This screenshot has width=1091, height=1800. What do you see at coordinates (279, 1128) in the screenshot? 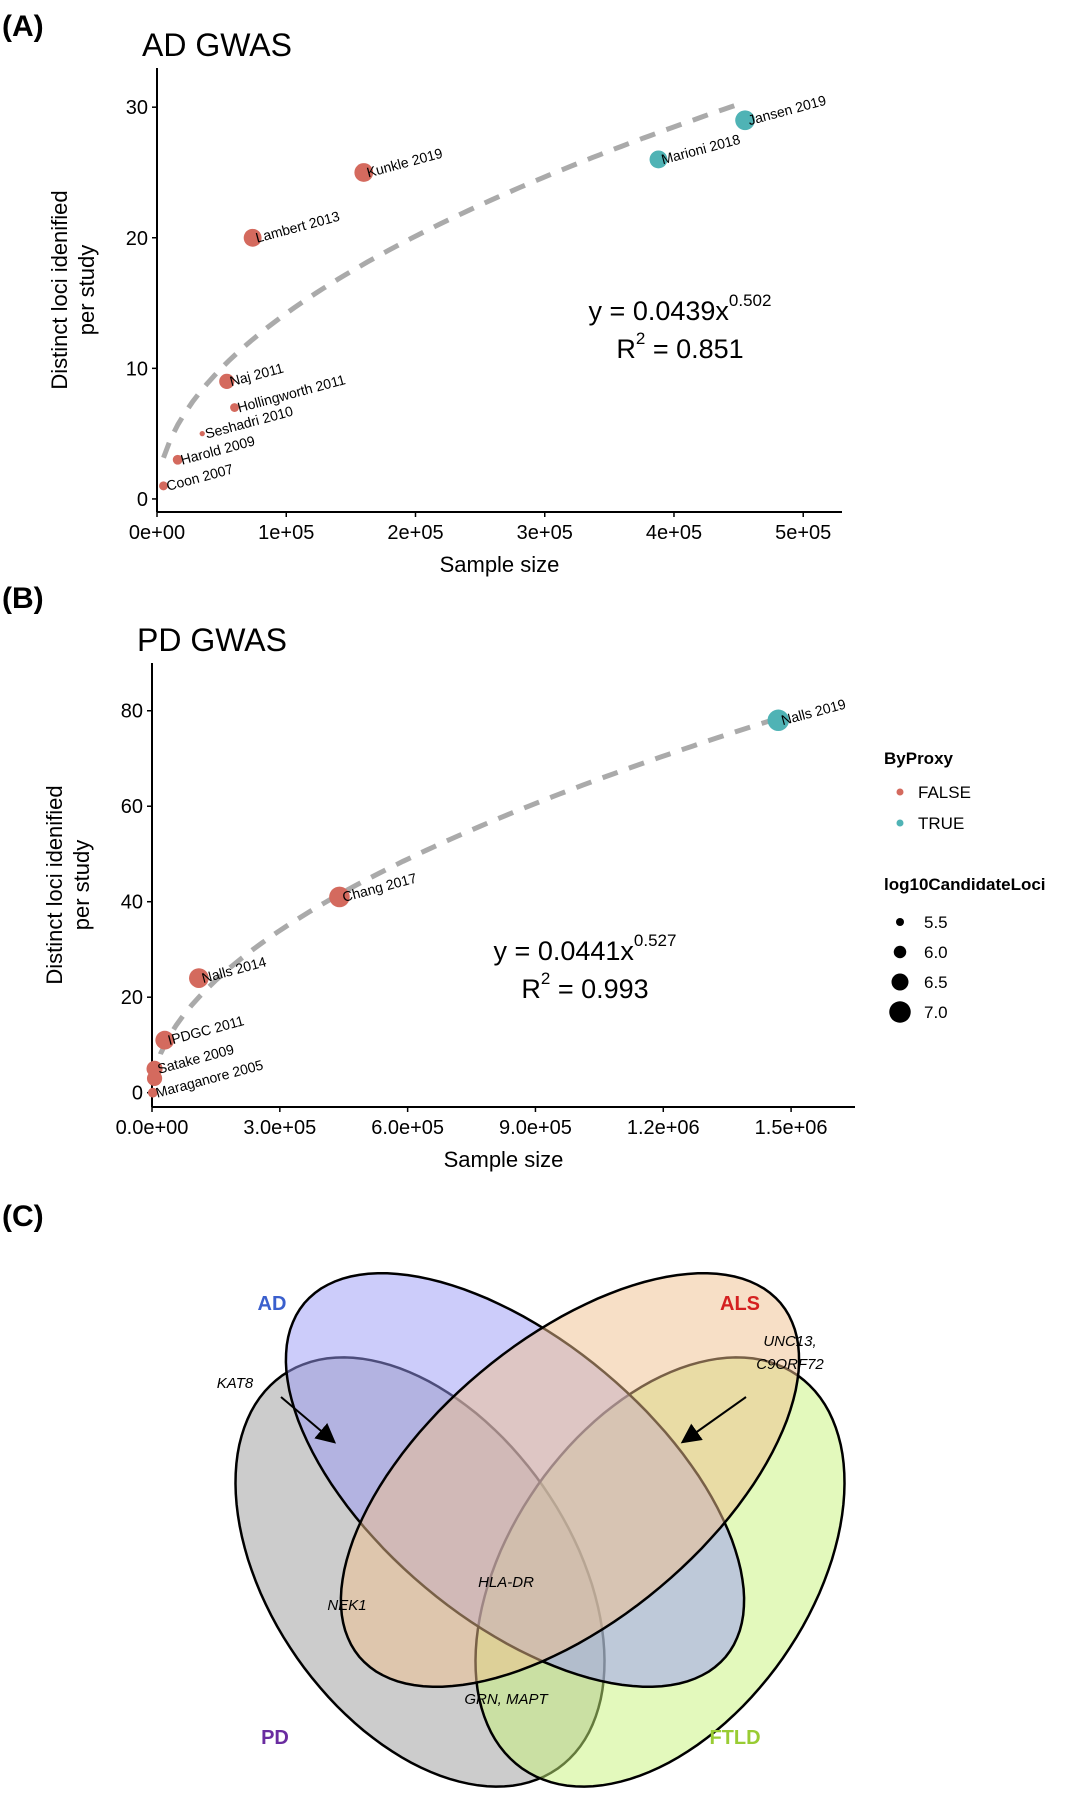
I see `pd-x-tick-label: 3.0e+05` at bounding box center [279, 1128].